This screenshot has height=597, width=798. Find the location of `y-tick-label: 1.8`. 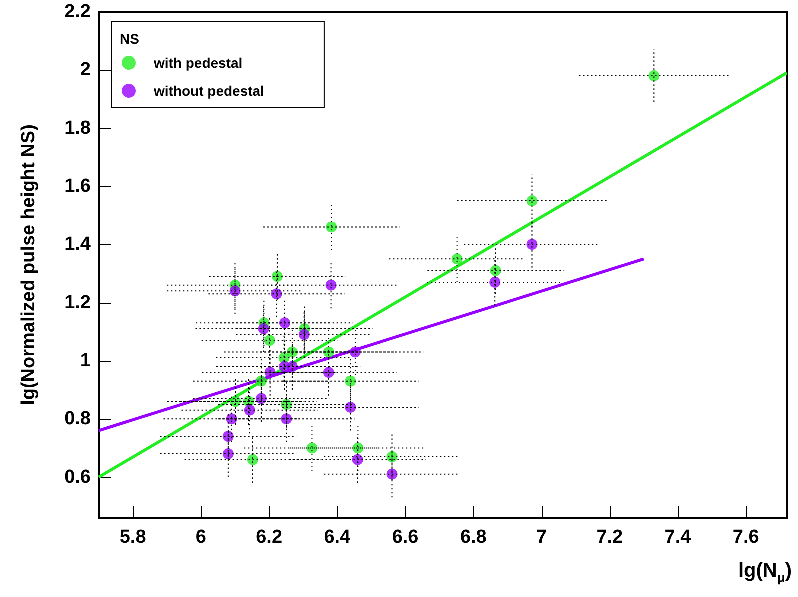

y-tick-label: 1.8 is located at coordinates (77, 128).